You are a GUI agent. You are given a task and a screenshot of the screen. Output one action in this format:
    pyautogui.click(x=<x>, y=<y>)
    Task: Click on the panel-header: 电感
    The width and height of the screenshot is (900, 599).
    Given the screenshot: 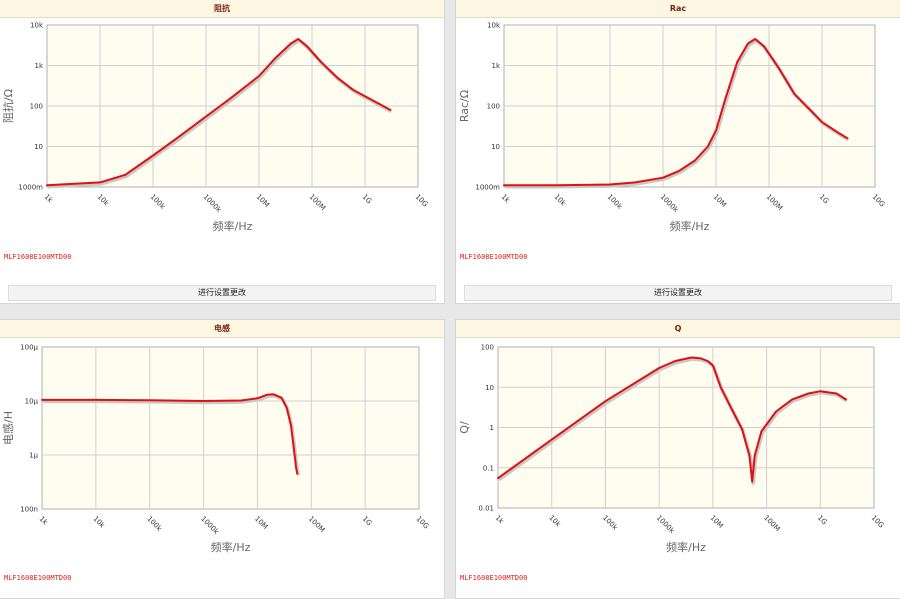 What is the action you would take?
    pyautogui.click(x=222, y=329)
    